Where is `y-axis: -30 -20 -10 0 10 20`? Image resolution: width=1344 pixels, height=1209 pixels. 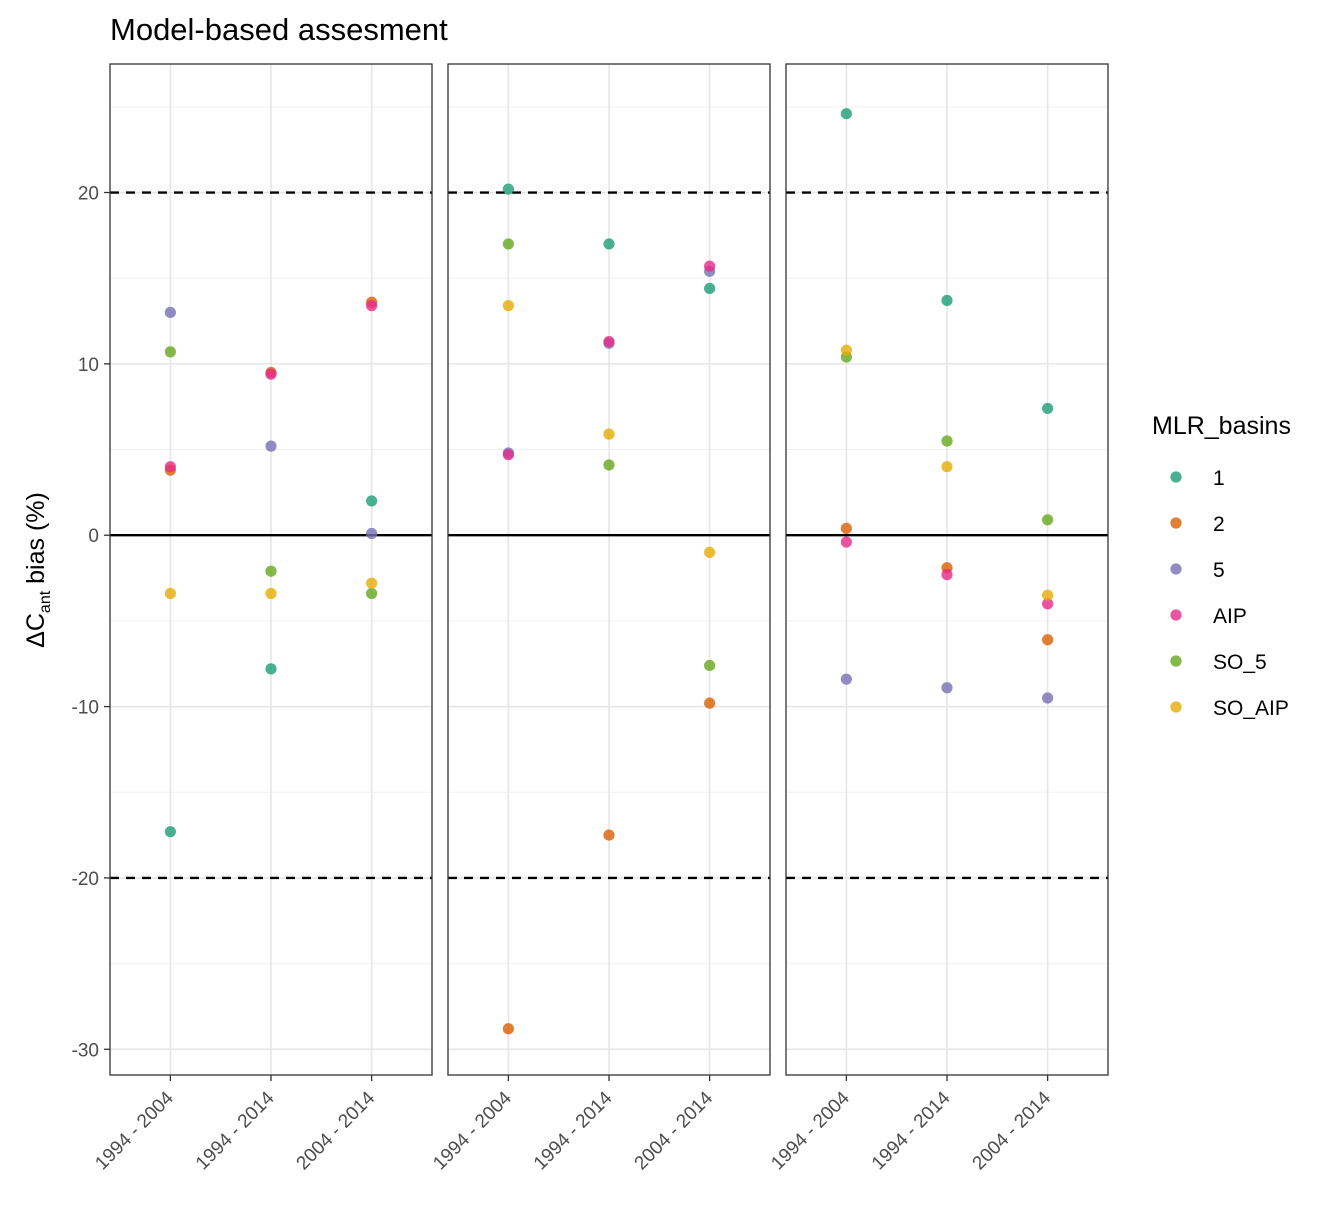
y-axis: -30 -20 -10 0 10 20 is located at coordinates (91, 622).